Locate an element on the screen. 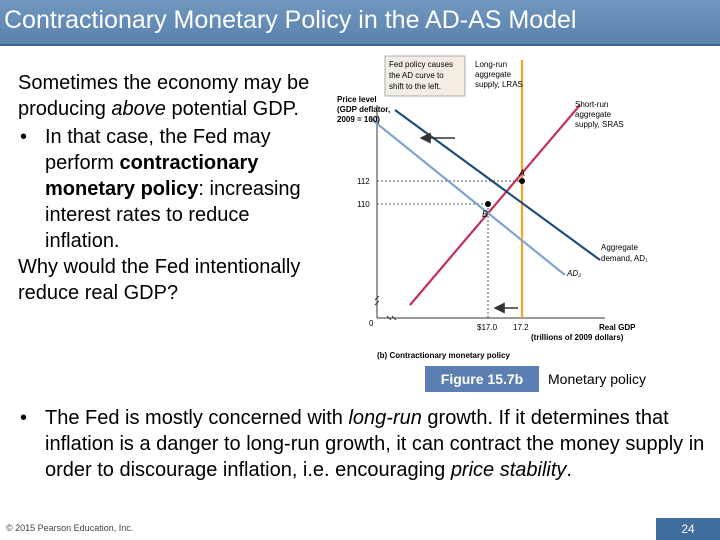  lras-label-line1: Long-run is located at coordinates (491, 64).